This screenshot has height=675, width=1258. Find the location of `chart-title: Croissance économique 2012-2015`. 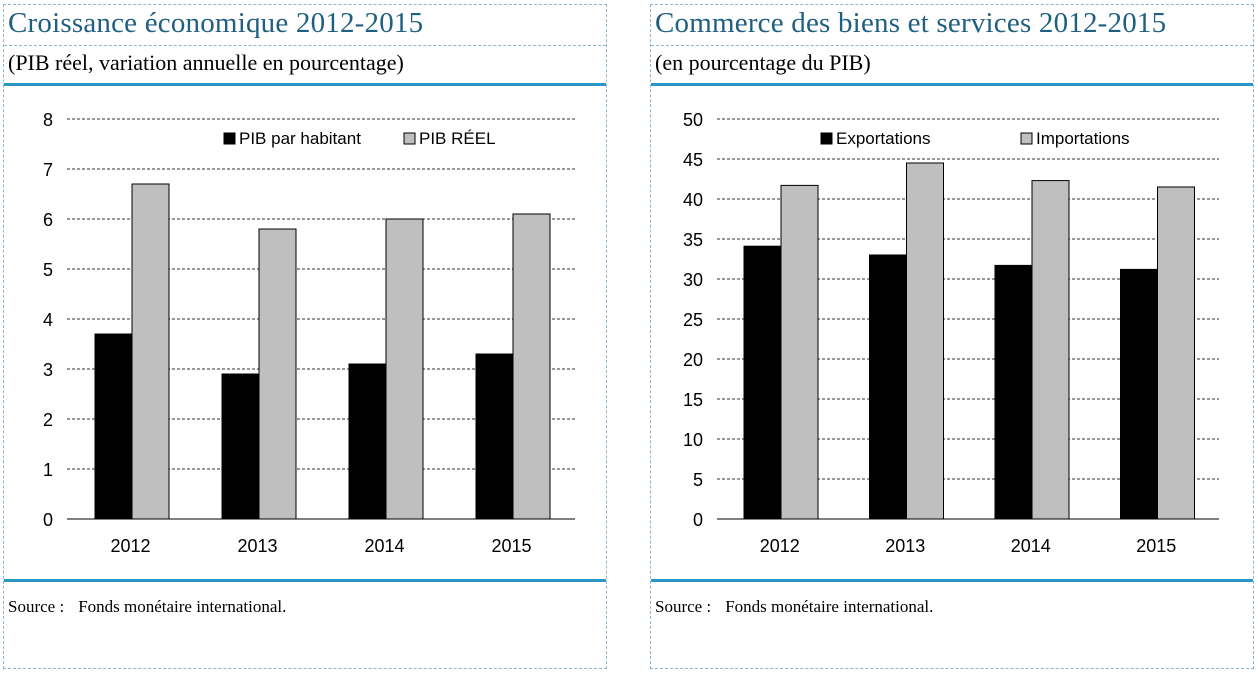

chart-title: Croissance économique 2012-2015 is located at coordinates (216, 23).